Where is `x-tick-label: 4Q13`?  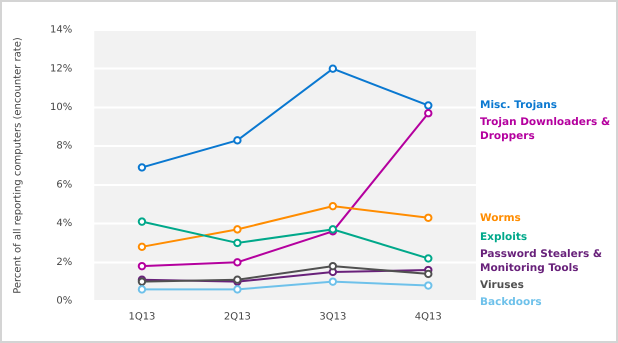
x-tick-label: 4Q13 is located at coordinates (428, 317).